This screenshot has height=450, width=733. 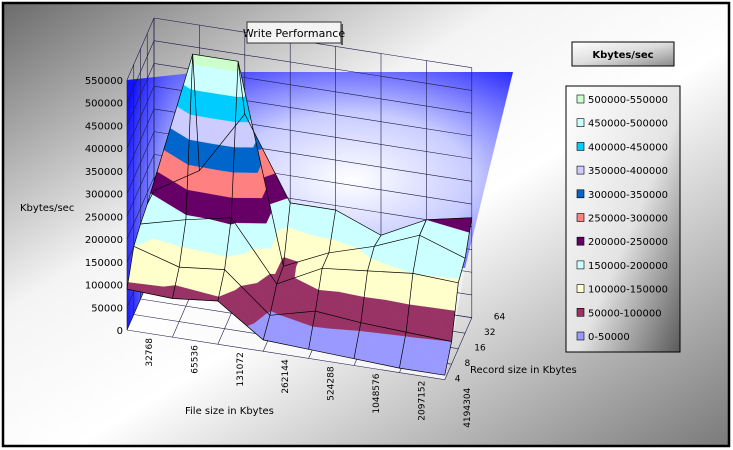 I want to click on legend-box, so click(x=623, y=219).